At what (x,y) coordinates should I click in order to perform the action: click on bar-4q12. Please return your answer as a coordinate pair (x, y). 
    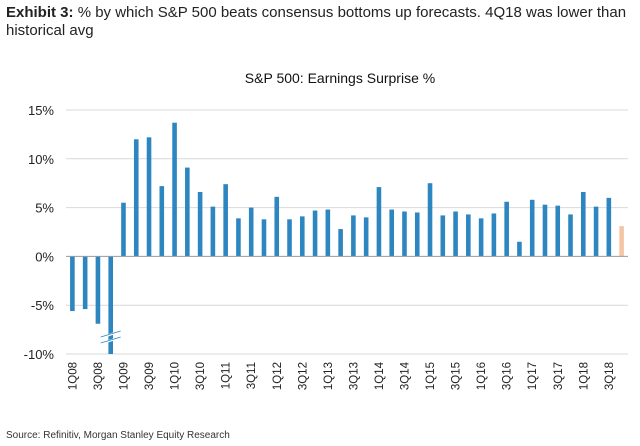
    Looking at the image, I should click on (315, 233).